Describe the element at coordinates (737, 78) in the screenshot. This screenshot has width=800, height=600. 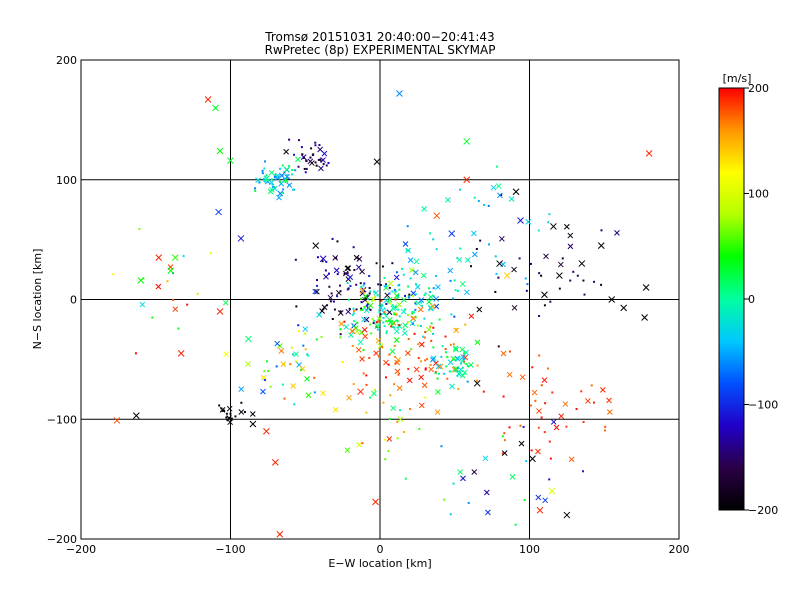
I see `colorbar-unit-label: [m/s]` at that location.